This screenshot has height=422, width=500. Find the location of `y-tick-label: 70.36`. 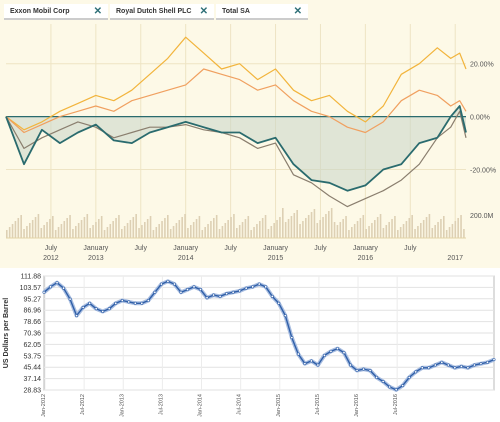

y-tick-label: 70.36 is located at coordinates (32, 334).